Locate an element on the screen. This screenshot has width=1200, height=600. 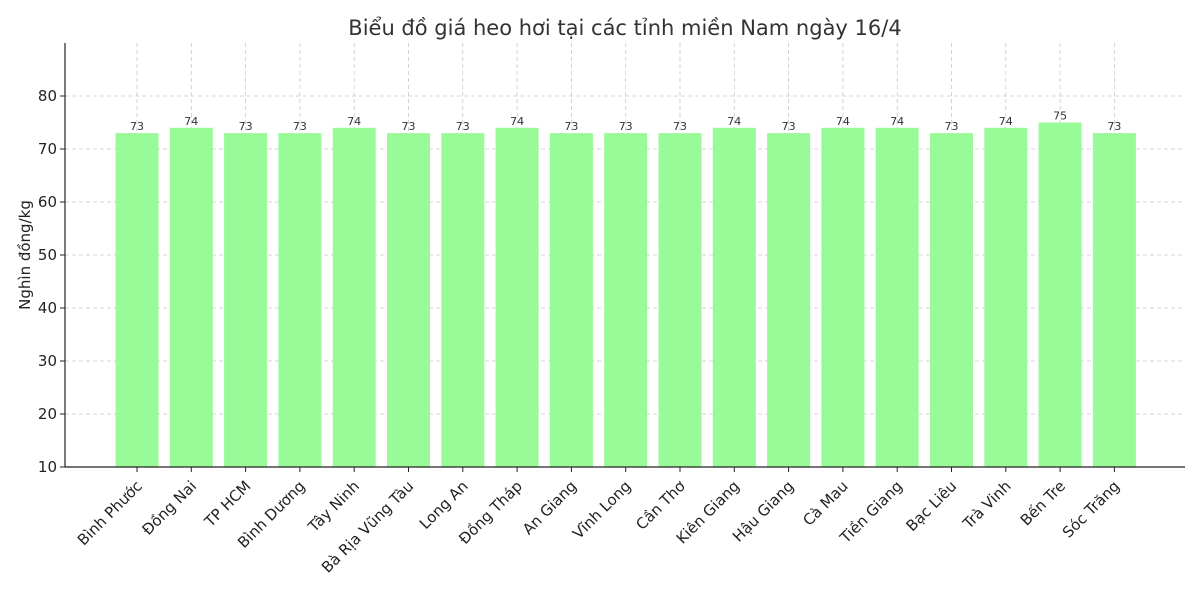
x-tick-label: Bến Tre is located at coordinates (1043, 503).